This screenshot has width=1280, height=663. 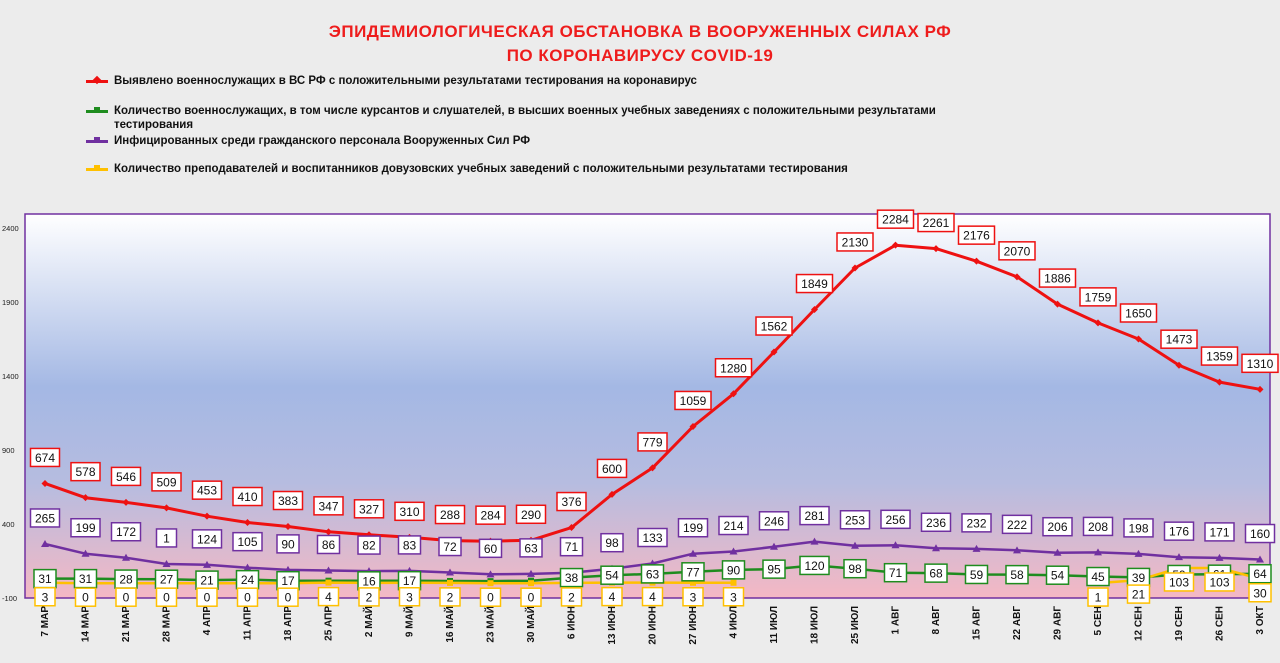 What do you see at coordinates (97, 140) in the screenshot?
I see `legend-marker-triangle-icon` at bounding box center [97, 140].